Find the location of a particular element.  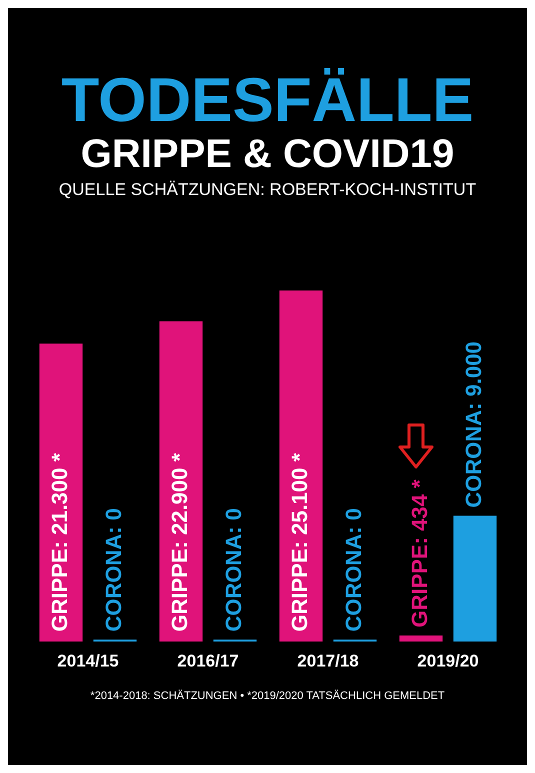

x-tick-label: 2017/18 is located at coordinates (327, 660).